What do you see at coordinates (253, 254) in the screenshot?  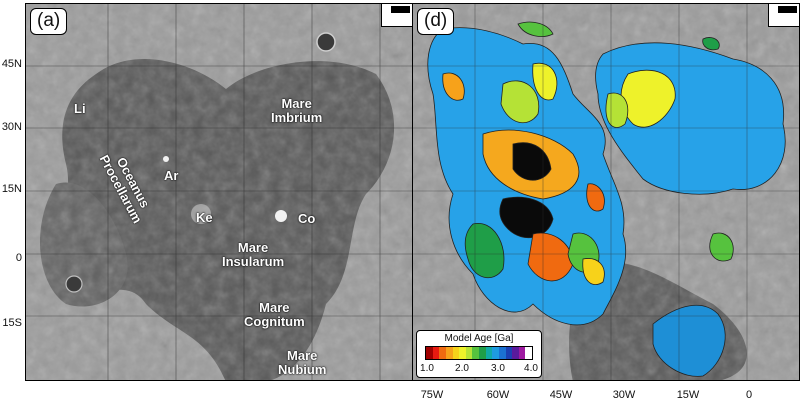 I see `label-mare-insularum: Mare Insularum` at bounding box center [253, 254].